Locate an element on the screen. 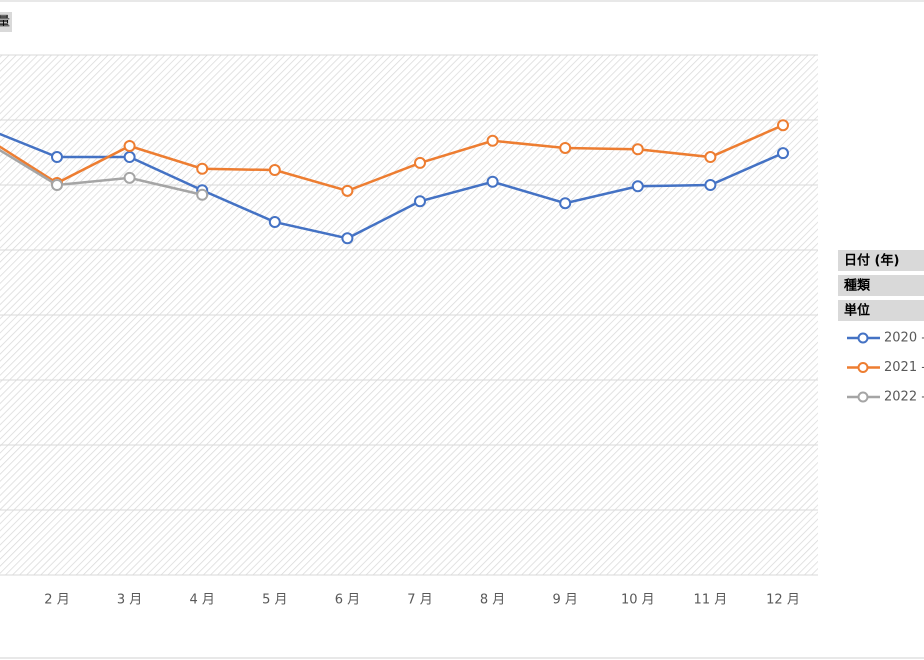 This screenshot has width=924, height=660. x-tick-label: 12 月 is located at coordinates (783, 600).